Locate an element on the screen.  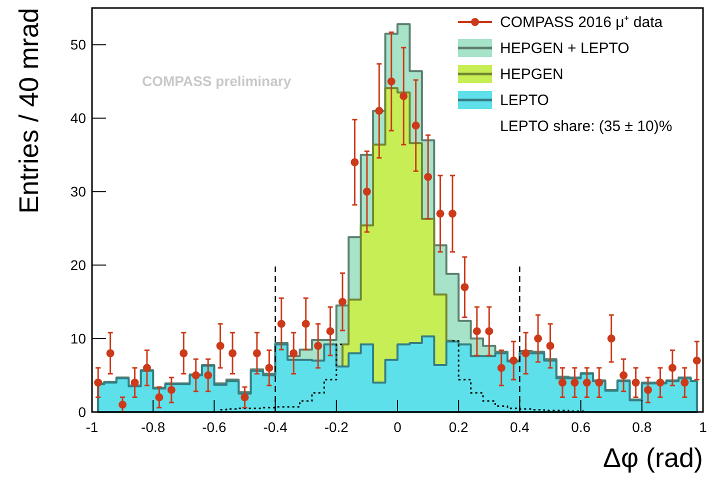
x-tick-label: 0.8 is located at coordinates (642, 427).